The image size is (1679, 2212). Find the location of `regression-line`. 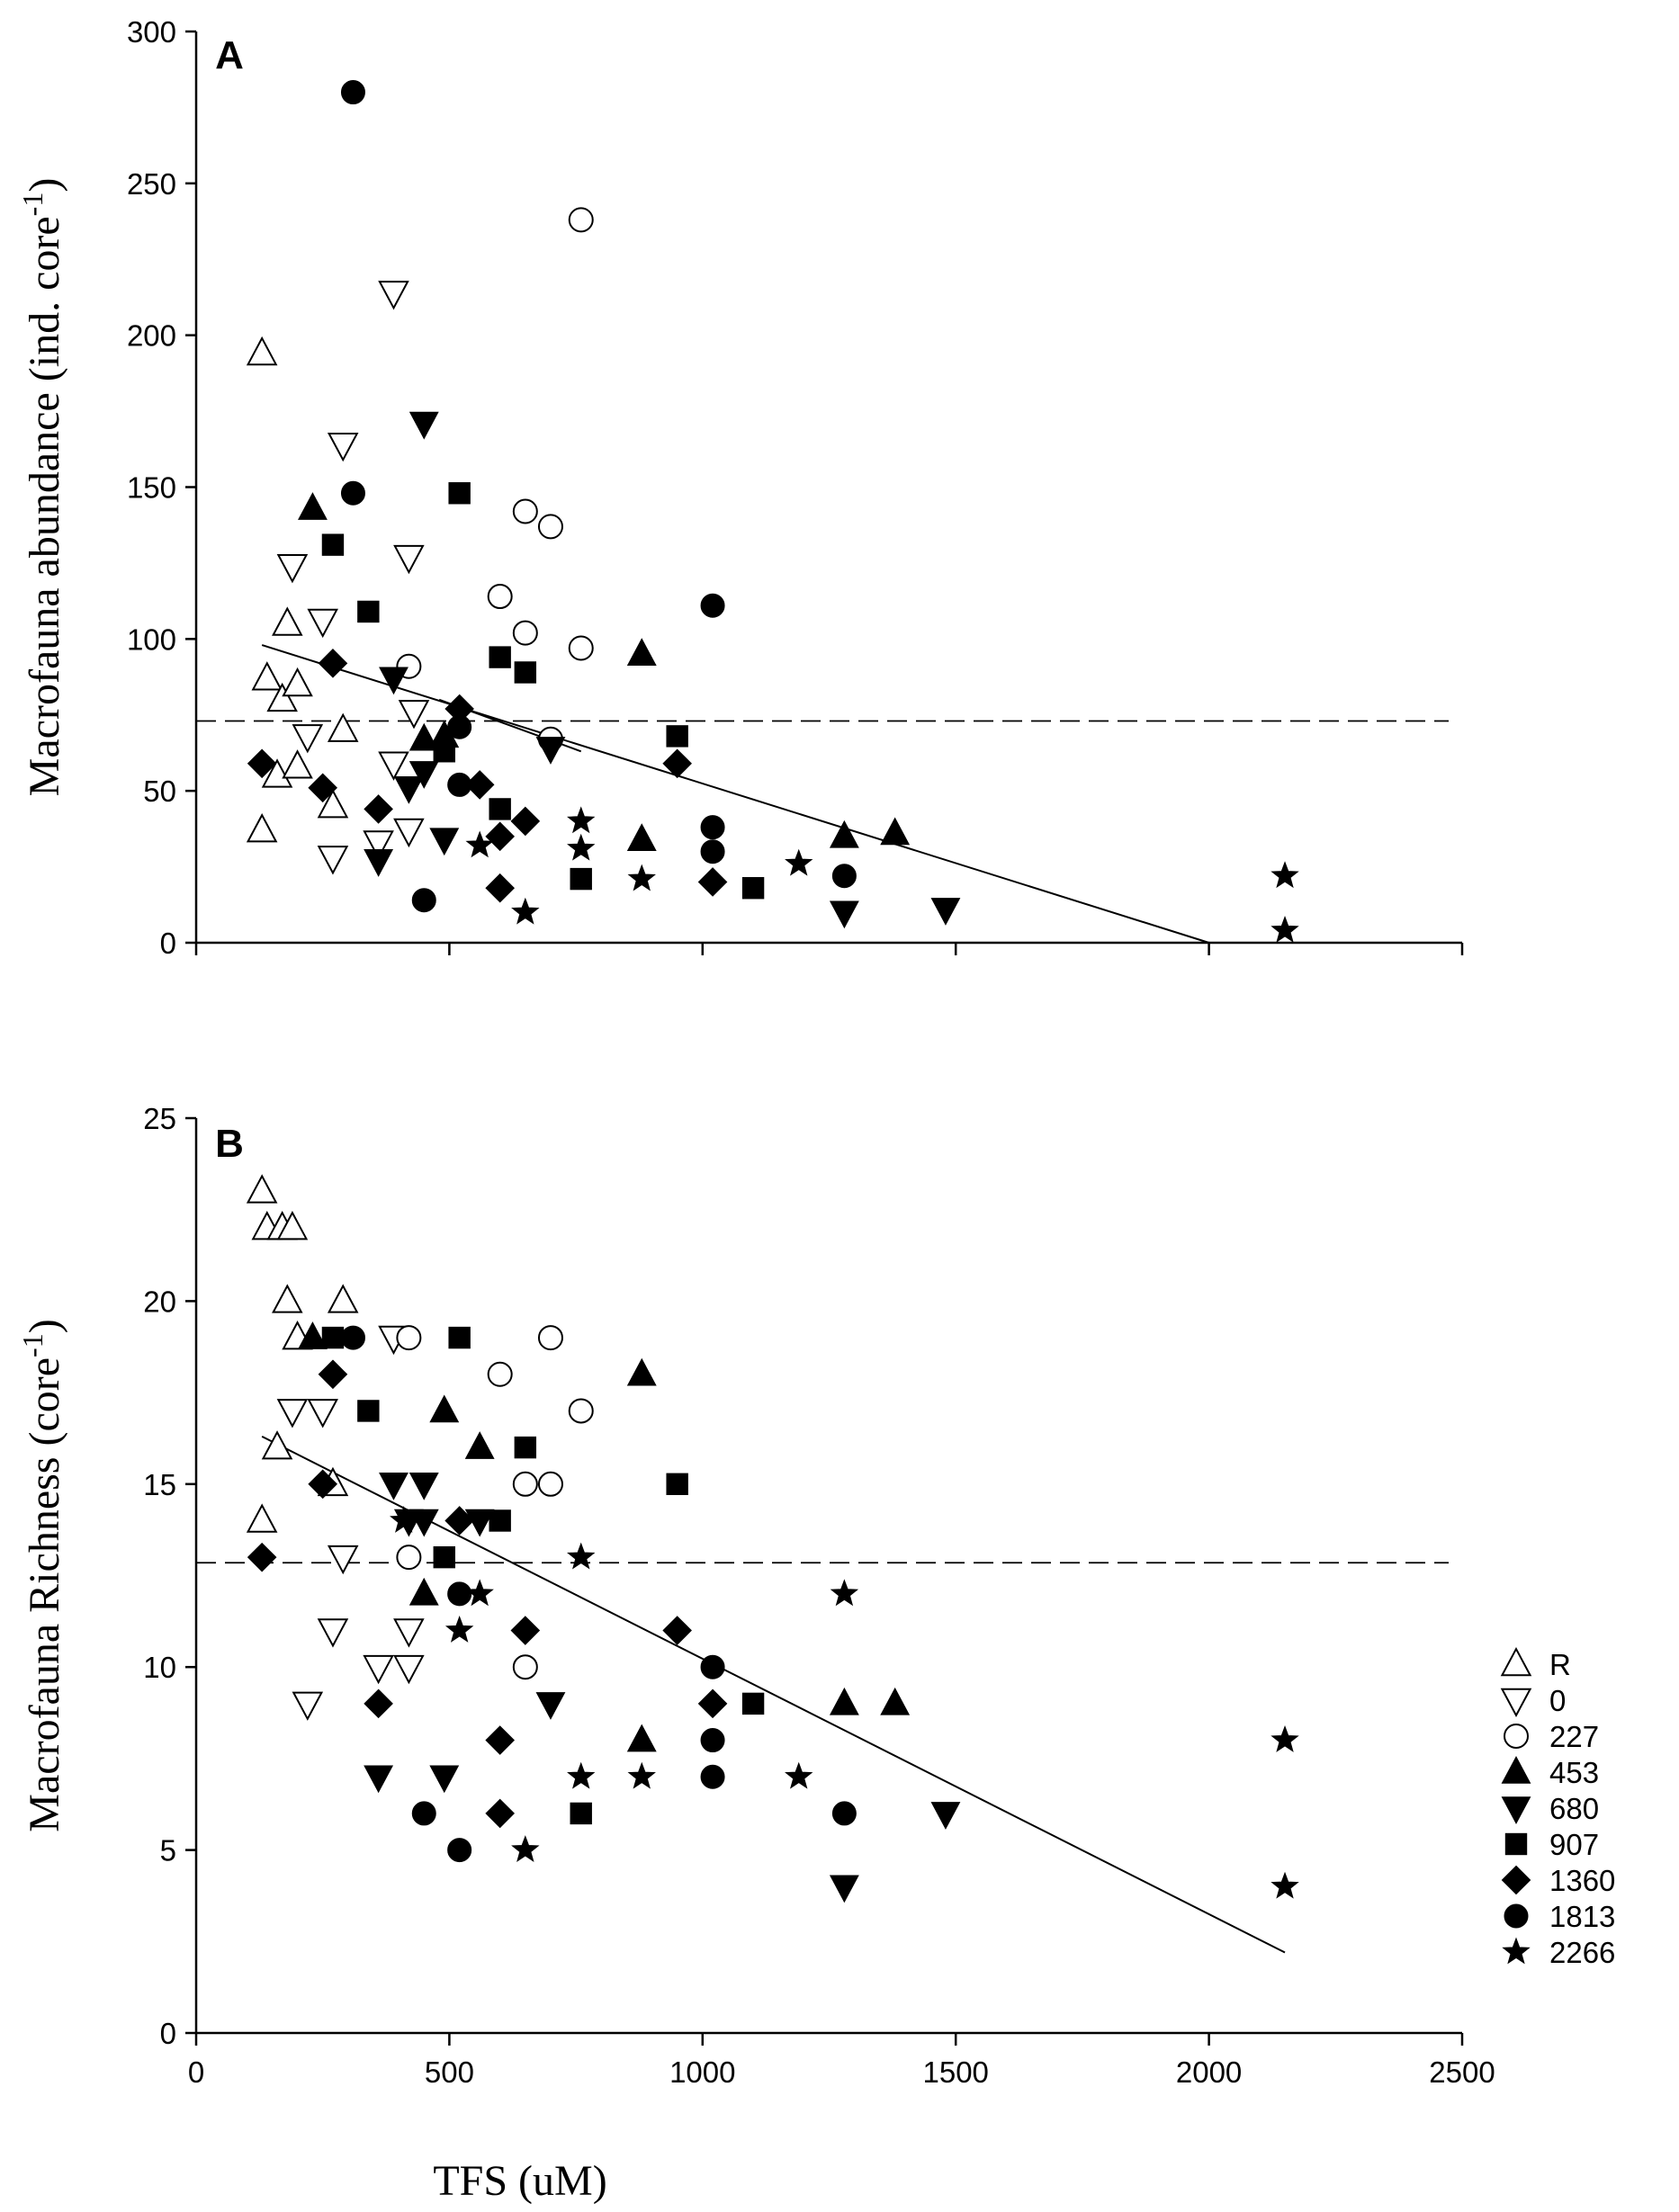

regression-line is located at coordinates (735, 794).